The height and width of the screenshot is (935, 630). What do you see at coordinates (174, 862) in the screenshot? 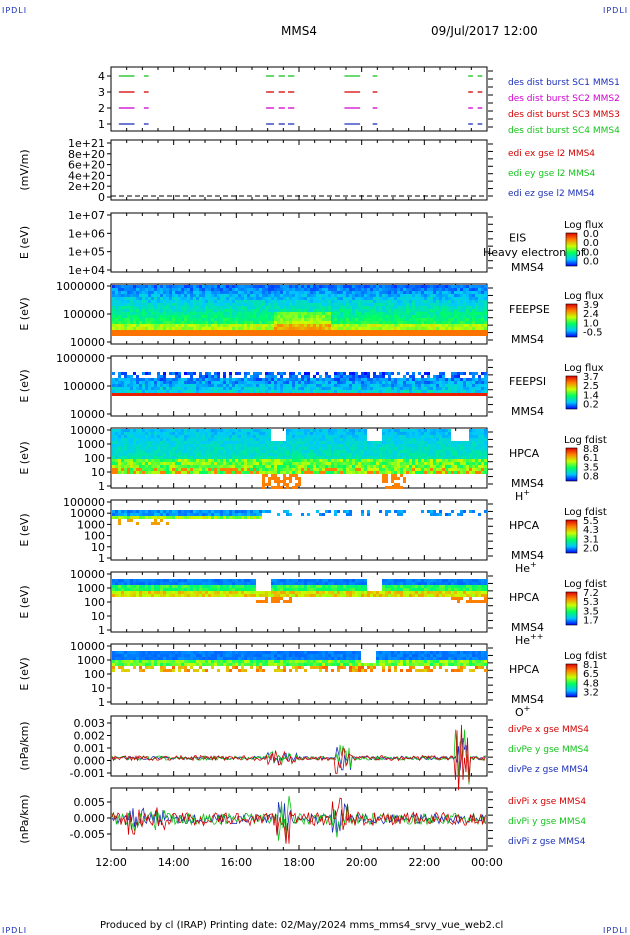
I see `x-tick-label: 14:00` at bounding box center [174, 862].